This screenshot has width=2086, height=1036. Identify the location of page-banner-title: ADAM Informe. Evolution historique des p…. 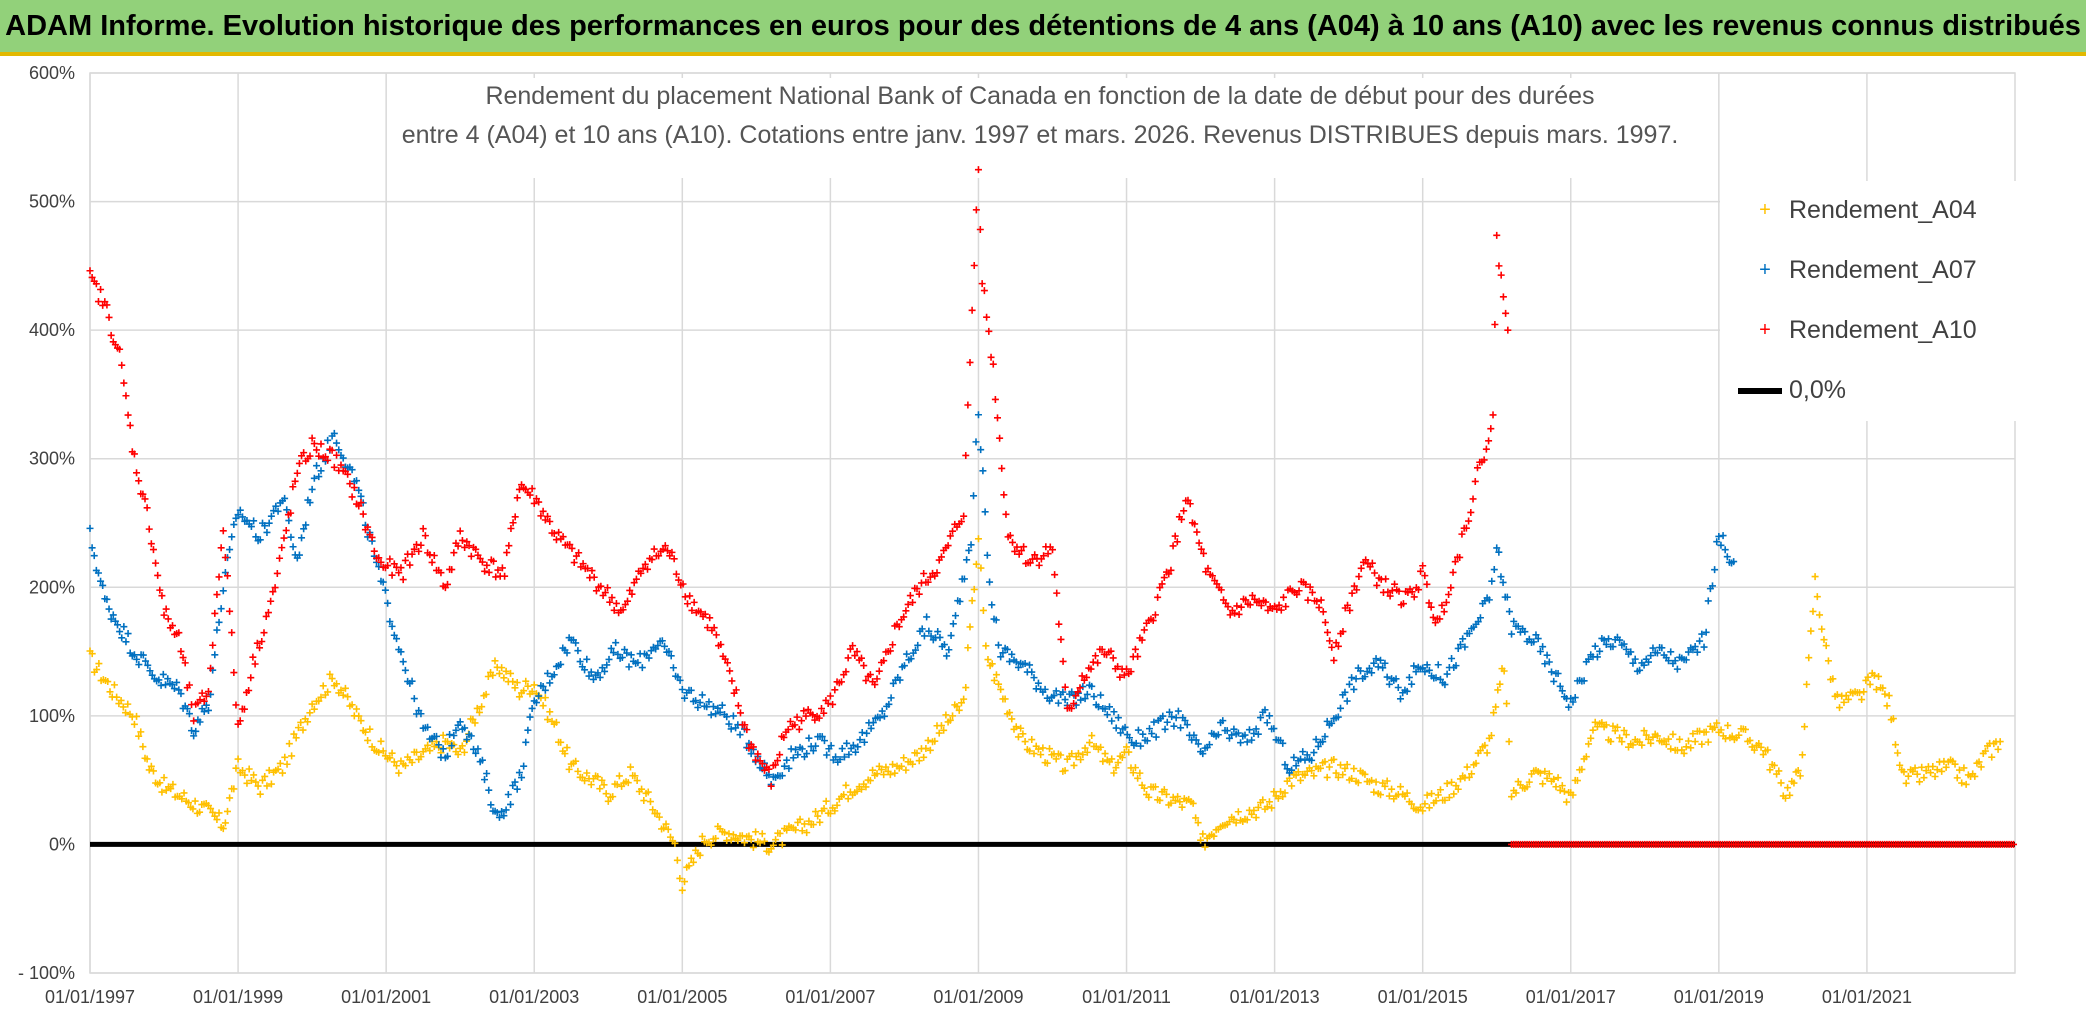
(1043, 28).